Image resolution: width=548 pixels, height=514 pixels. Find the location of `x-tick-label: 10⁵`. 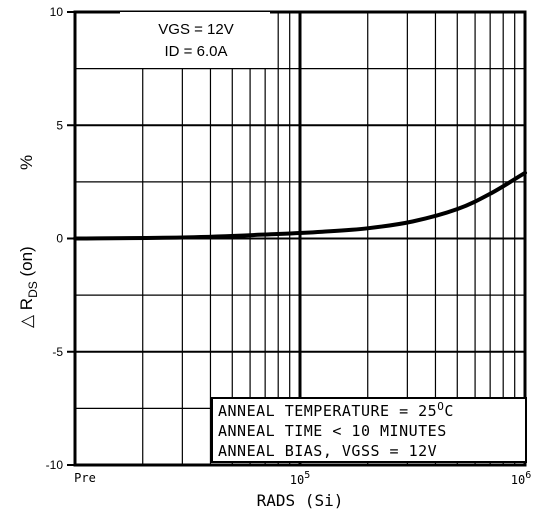

x-tick-label: 10⁵ is located at coordinates (300, 478).